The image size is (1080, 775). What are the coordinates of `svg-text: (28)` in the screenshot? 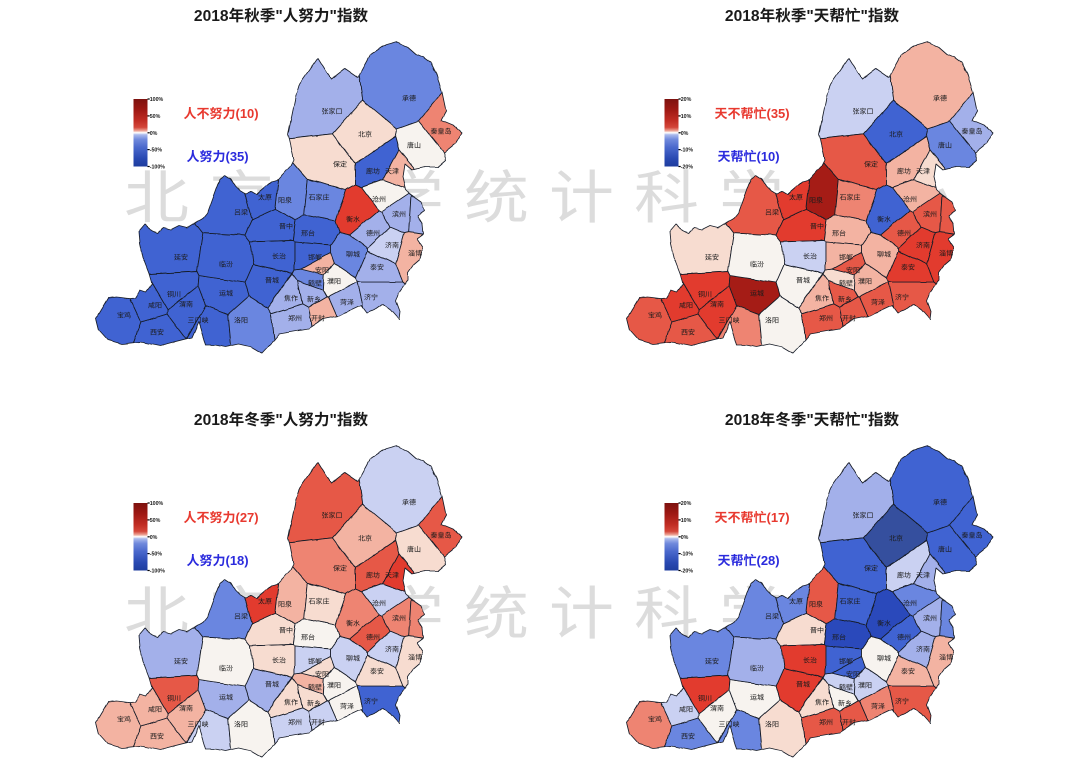 It's located at (768, 560).